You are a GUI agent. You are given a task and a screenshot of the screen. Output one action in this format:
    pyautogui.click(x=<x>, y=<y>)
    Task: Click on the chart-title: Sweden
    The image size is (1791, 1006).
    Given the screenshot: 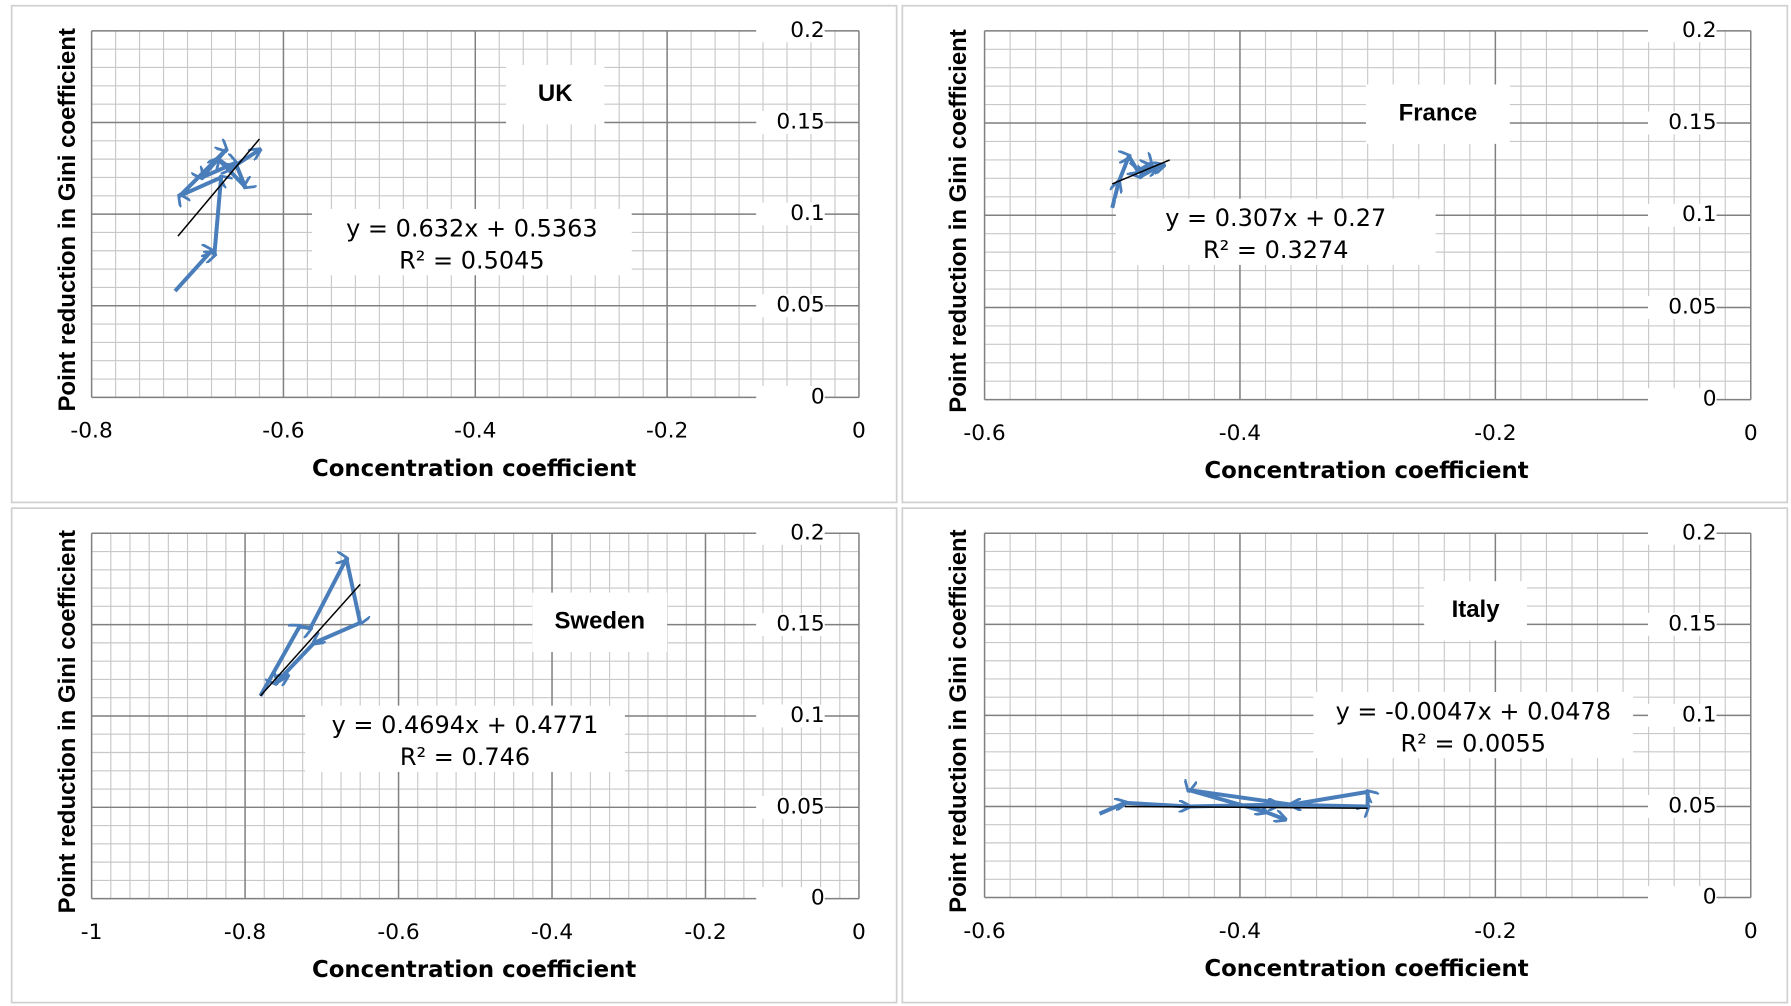 What is the action you would take?
    pyautogui.click(x=599, y=621)
    